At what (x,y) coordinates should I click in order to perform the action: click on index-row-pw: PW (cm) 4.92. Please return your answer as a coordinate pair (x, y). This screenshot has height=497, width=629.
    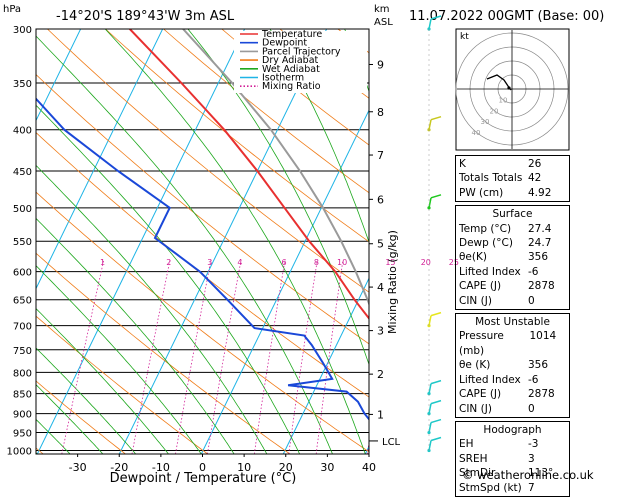
    Looking at the image, I should click on (512, 193).